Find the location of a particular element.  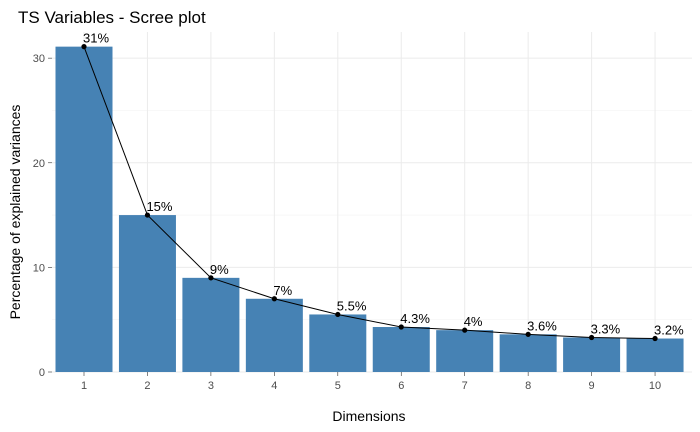

x-tick-label: 10 is located at coordinates (655, 386).